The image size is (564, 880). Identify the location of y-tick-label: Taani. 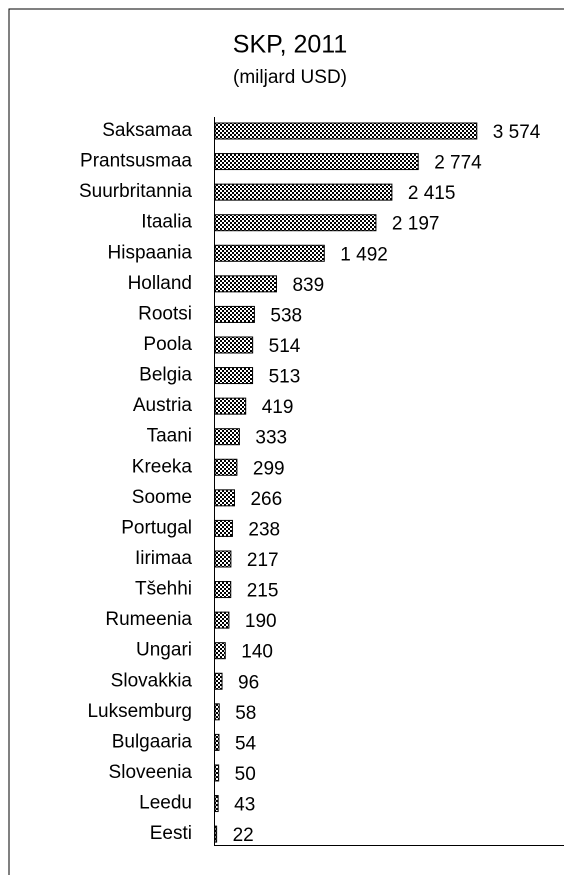
(169, 436).